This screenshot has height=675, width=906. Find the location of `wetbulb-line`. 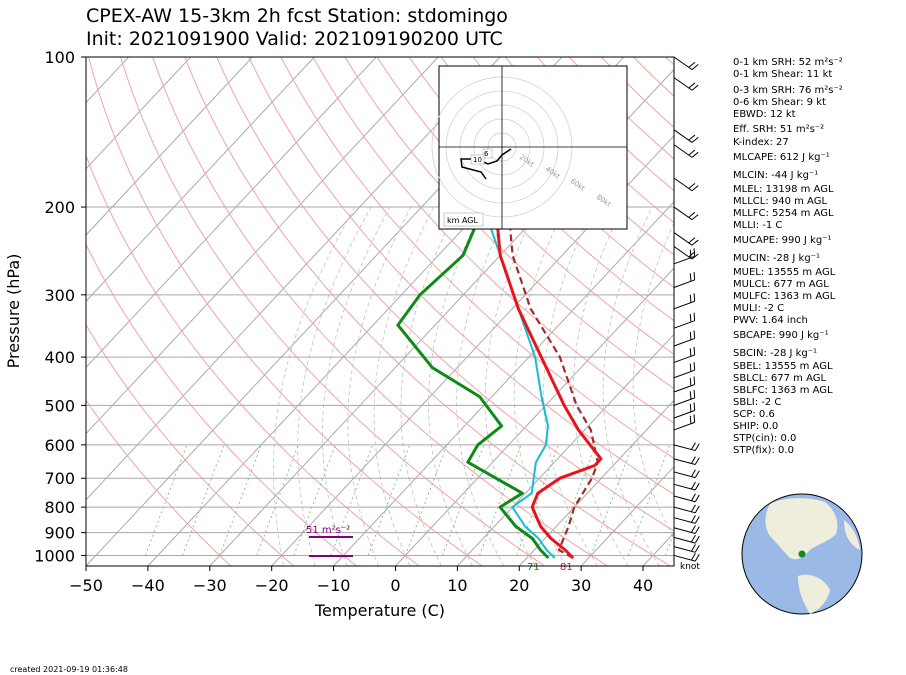

wetbulb-line is located at coordinates (514, 318).